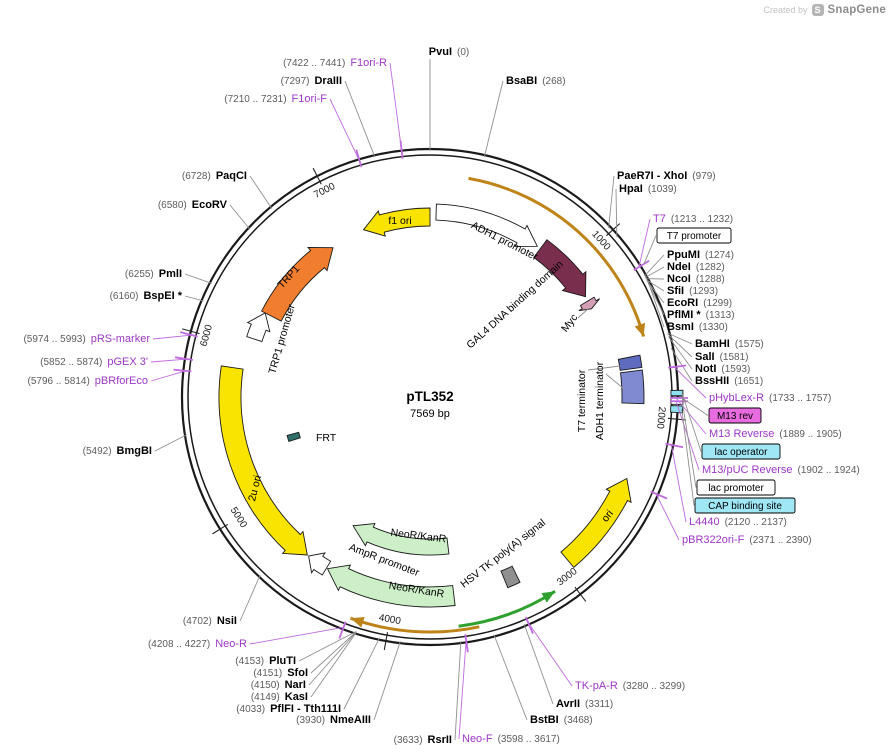 Image resolution: width=894 pixels, height=755 pixels. What do you see at coordinates (607, 516) in the screenshot?
I see `feature-label-ori: ori` at bounding box center [607, 516].